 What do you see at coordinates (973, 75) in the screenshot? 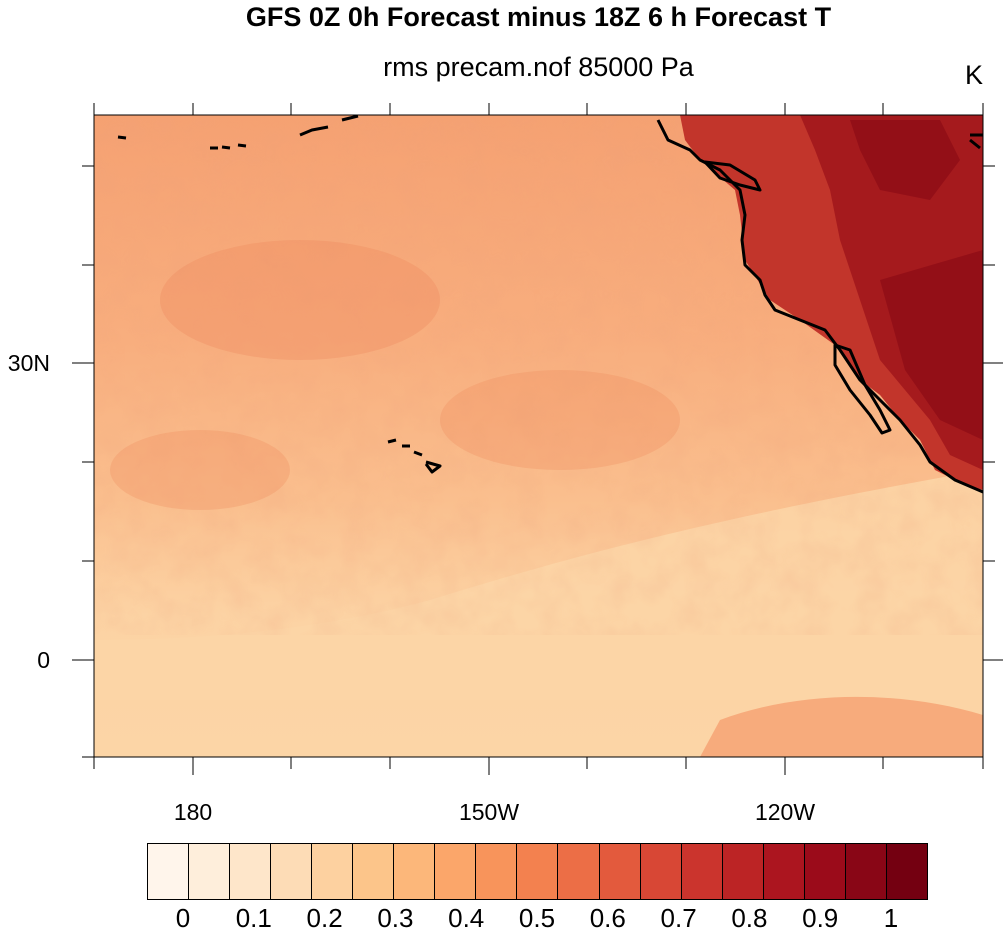
I see `units-label: K` at bounding box center [973, 75].